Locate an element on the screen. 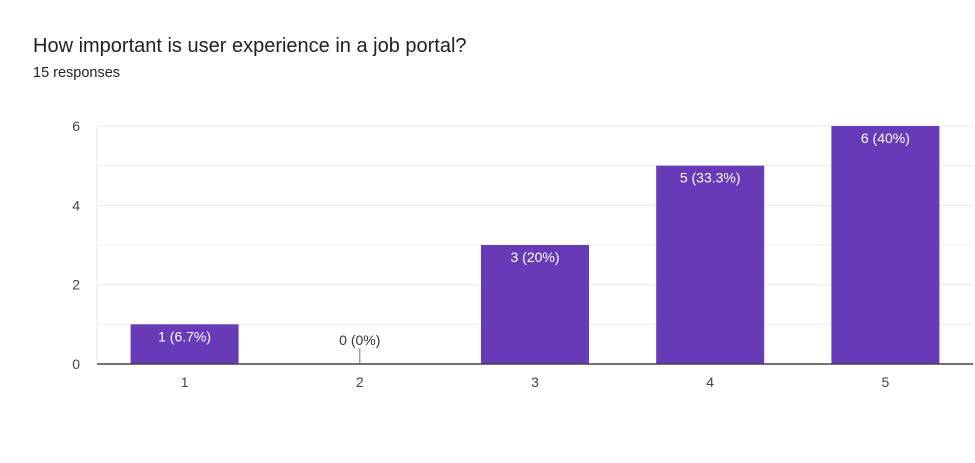  data-label: 1 (6.7%) is located at coordinates (184, 336).